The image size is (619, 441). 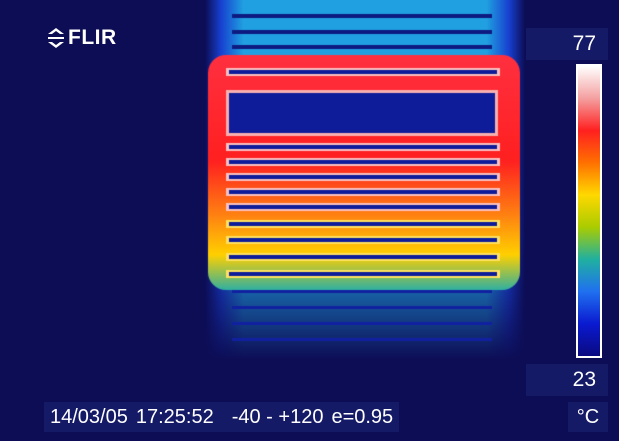 What do you see at coordinates (222, 417) in the screenshot?
I see `status-bar: 14/03/05 17:25:52 -40 - +120 e=0.95` at bounding box center [222, 417].